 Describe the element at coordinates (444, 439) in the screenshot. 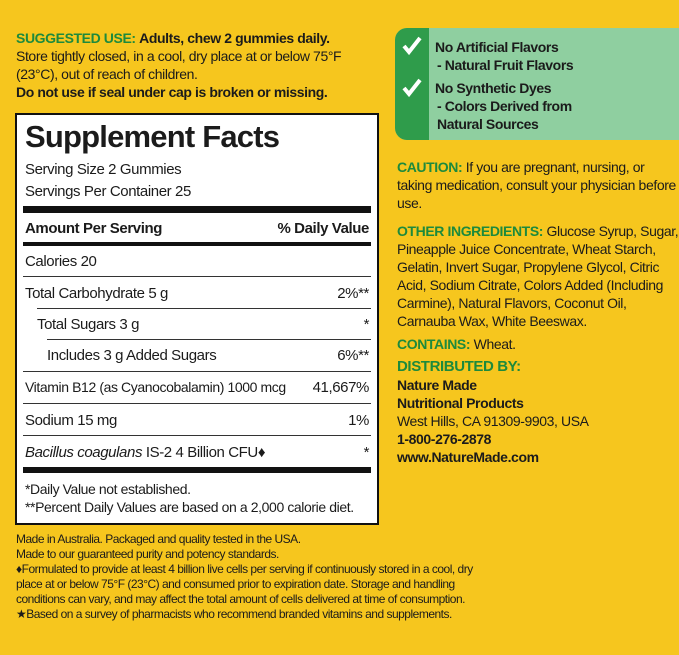

I see `line: 1-800-276-2878` at that location.